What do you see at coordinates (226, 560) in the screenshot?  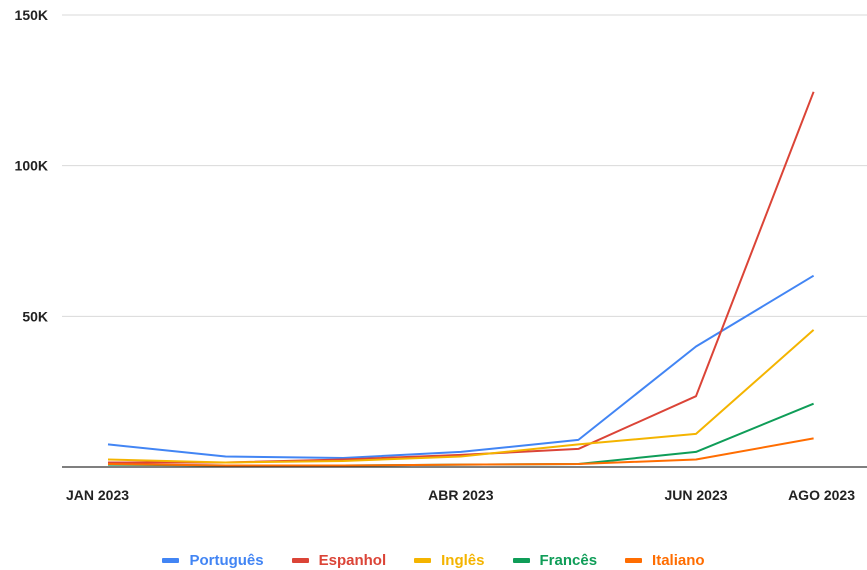 I see `legend-label: Português` at bounding box center [226, 560].